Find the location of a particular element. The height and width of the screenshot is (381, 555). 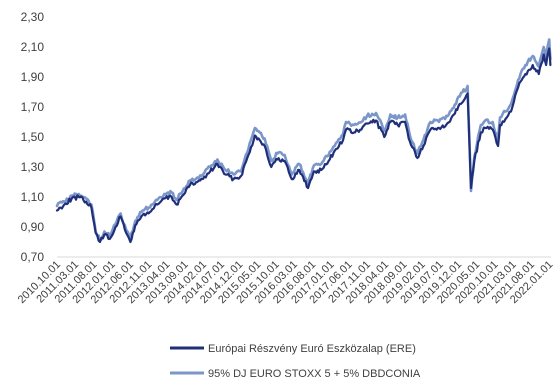

legend-label: 95% DJ EURO STOXX 5 + 5% DBDCONIA is located at coordinates (314, 374).